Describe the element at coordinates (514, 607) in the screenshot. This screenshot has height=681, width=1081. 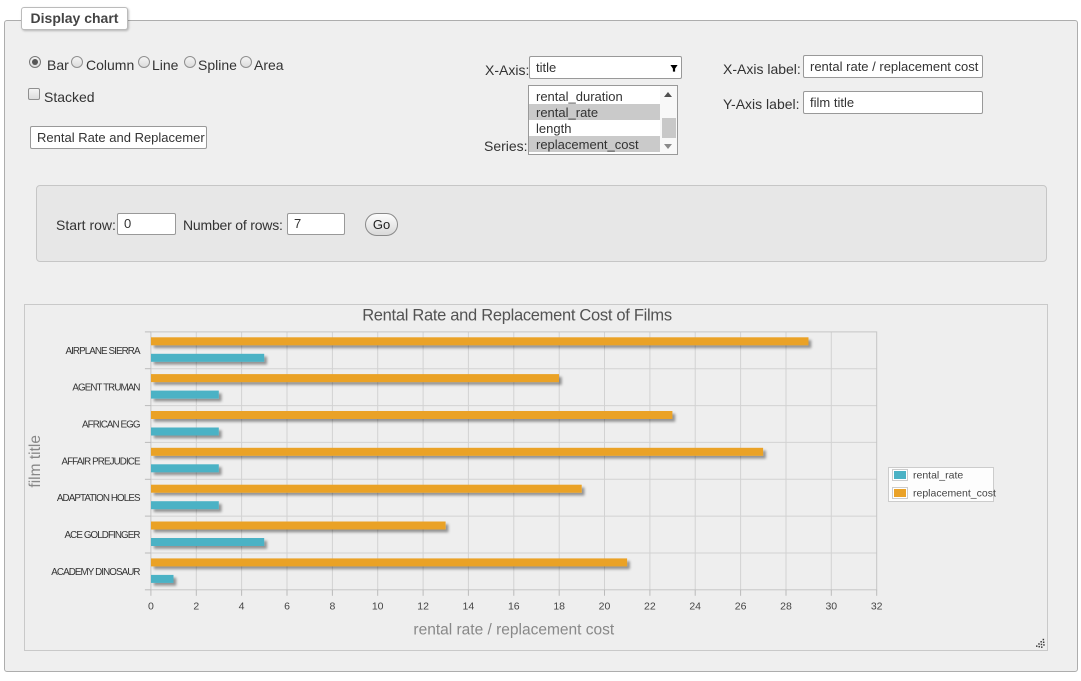
I see `svg-text: 16` at that location.